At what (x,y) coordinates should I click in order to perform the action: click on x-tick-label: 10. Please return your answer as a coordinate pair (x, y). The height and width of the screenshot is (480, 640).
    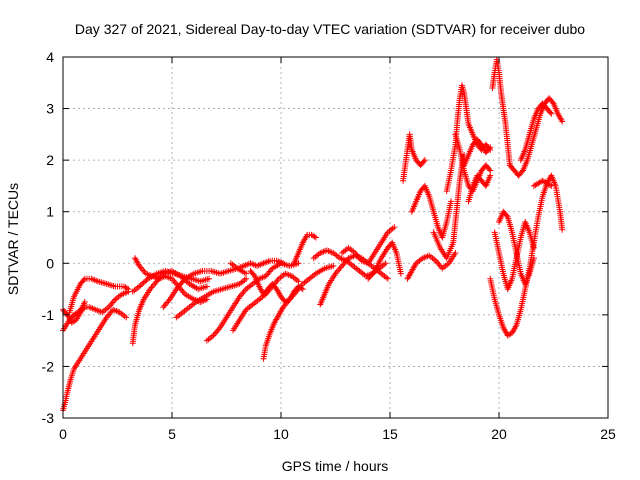
    Looking at the image, I should click on (281, 434).